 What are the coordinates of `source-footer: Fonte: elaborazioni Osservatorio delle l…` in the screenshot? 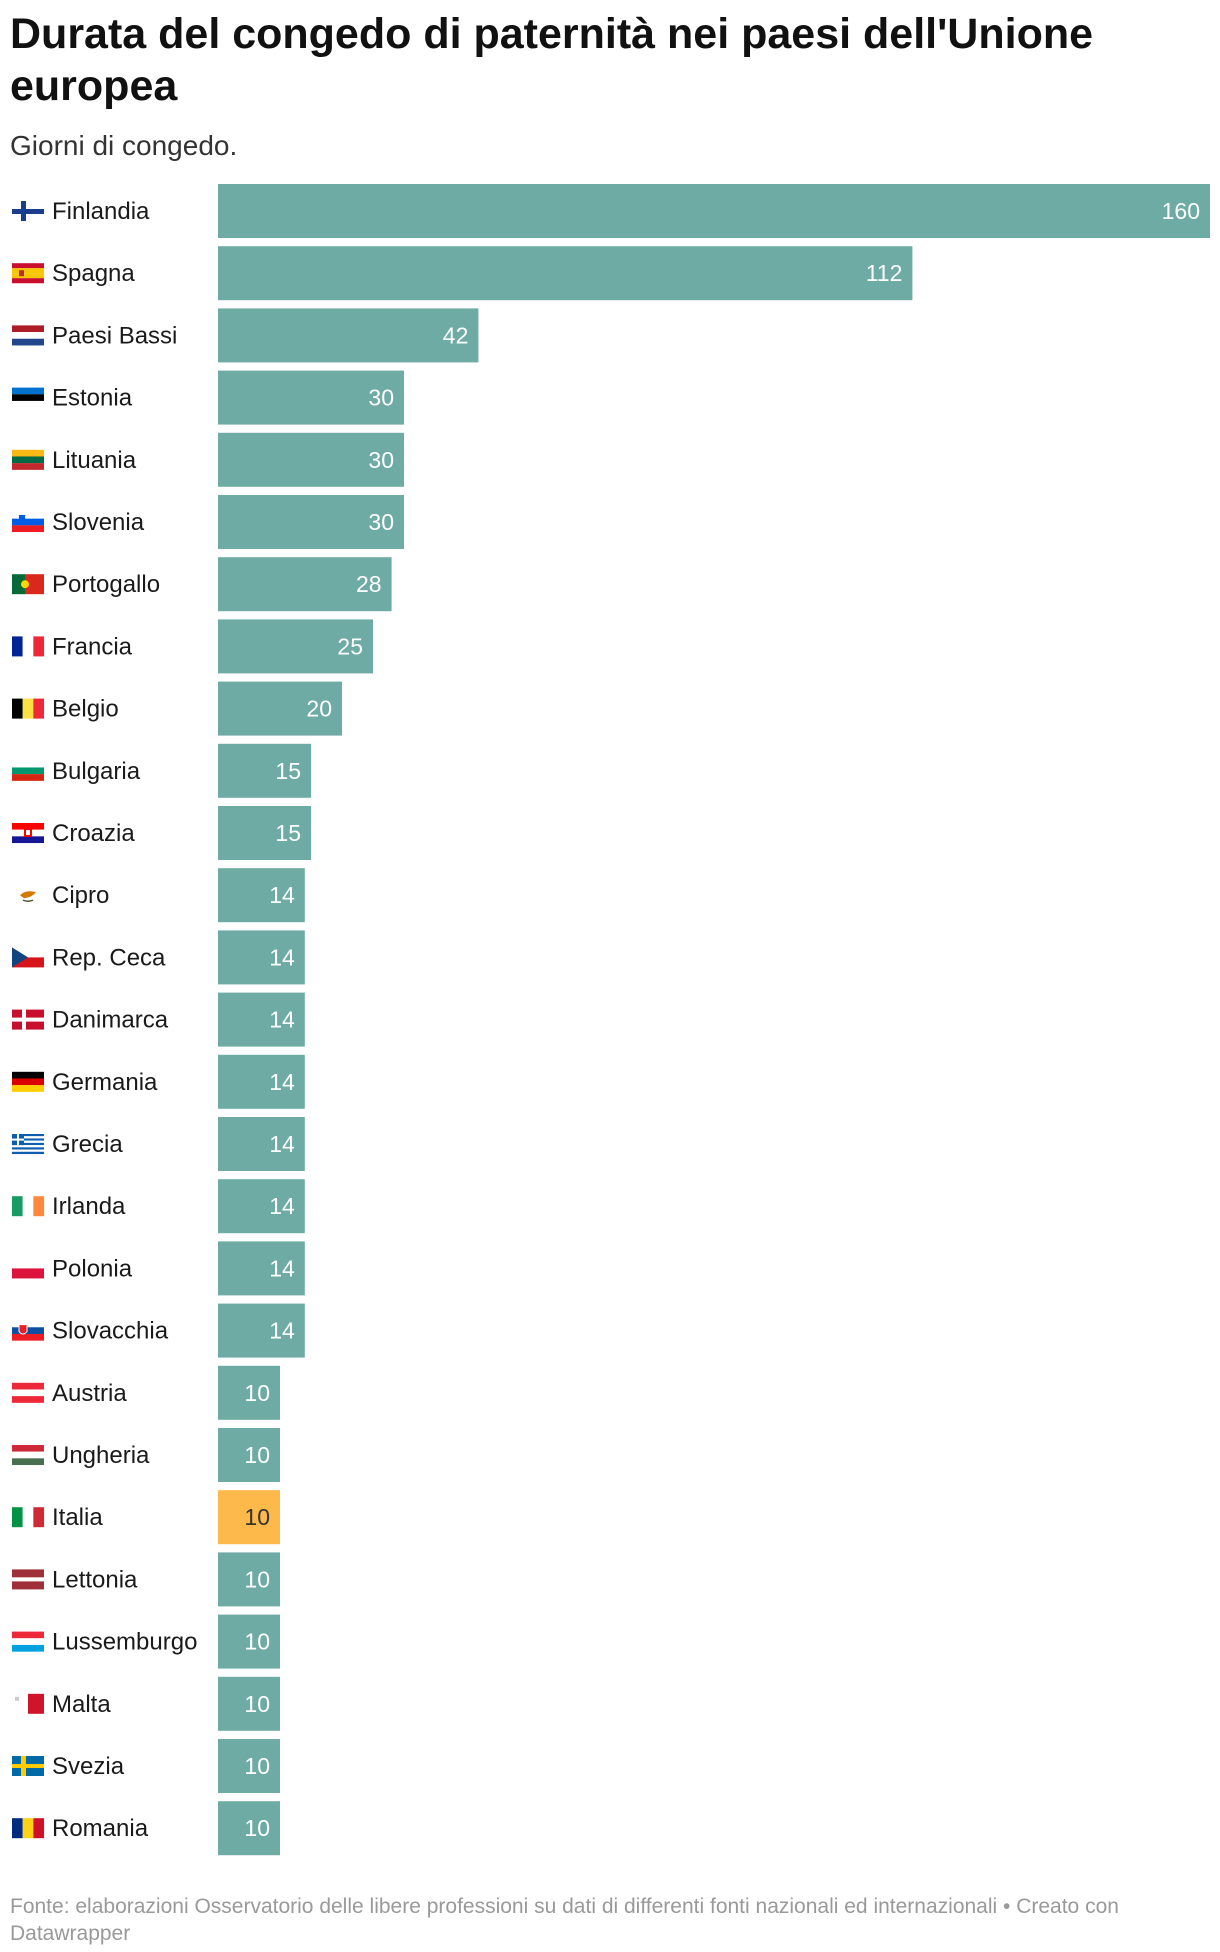 It's located at (564, 1920).